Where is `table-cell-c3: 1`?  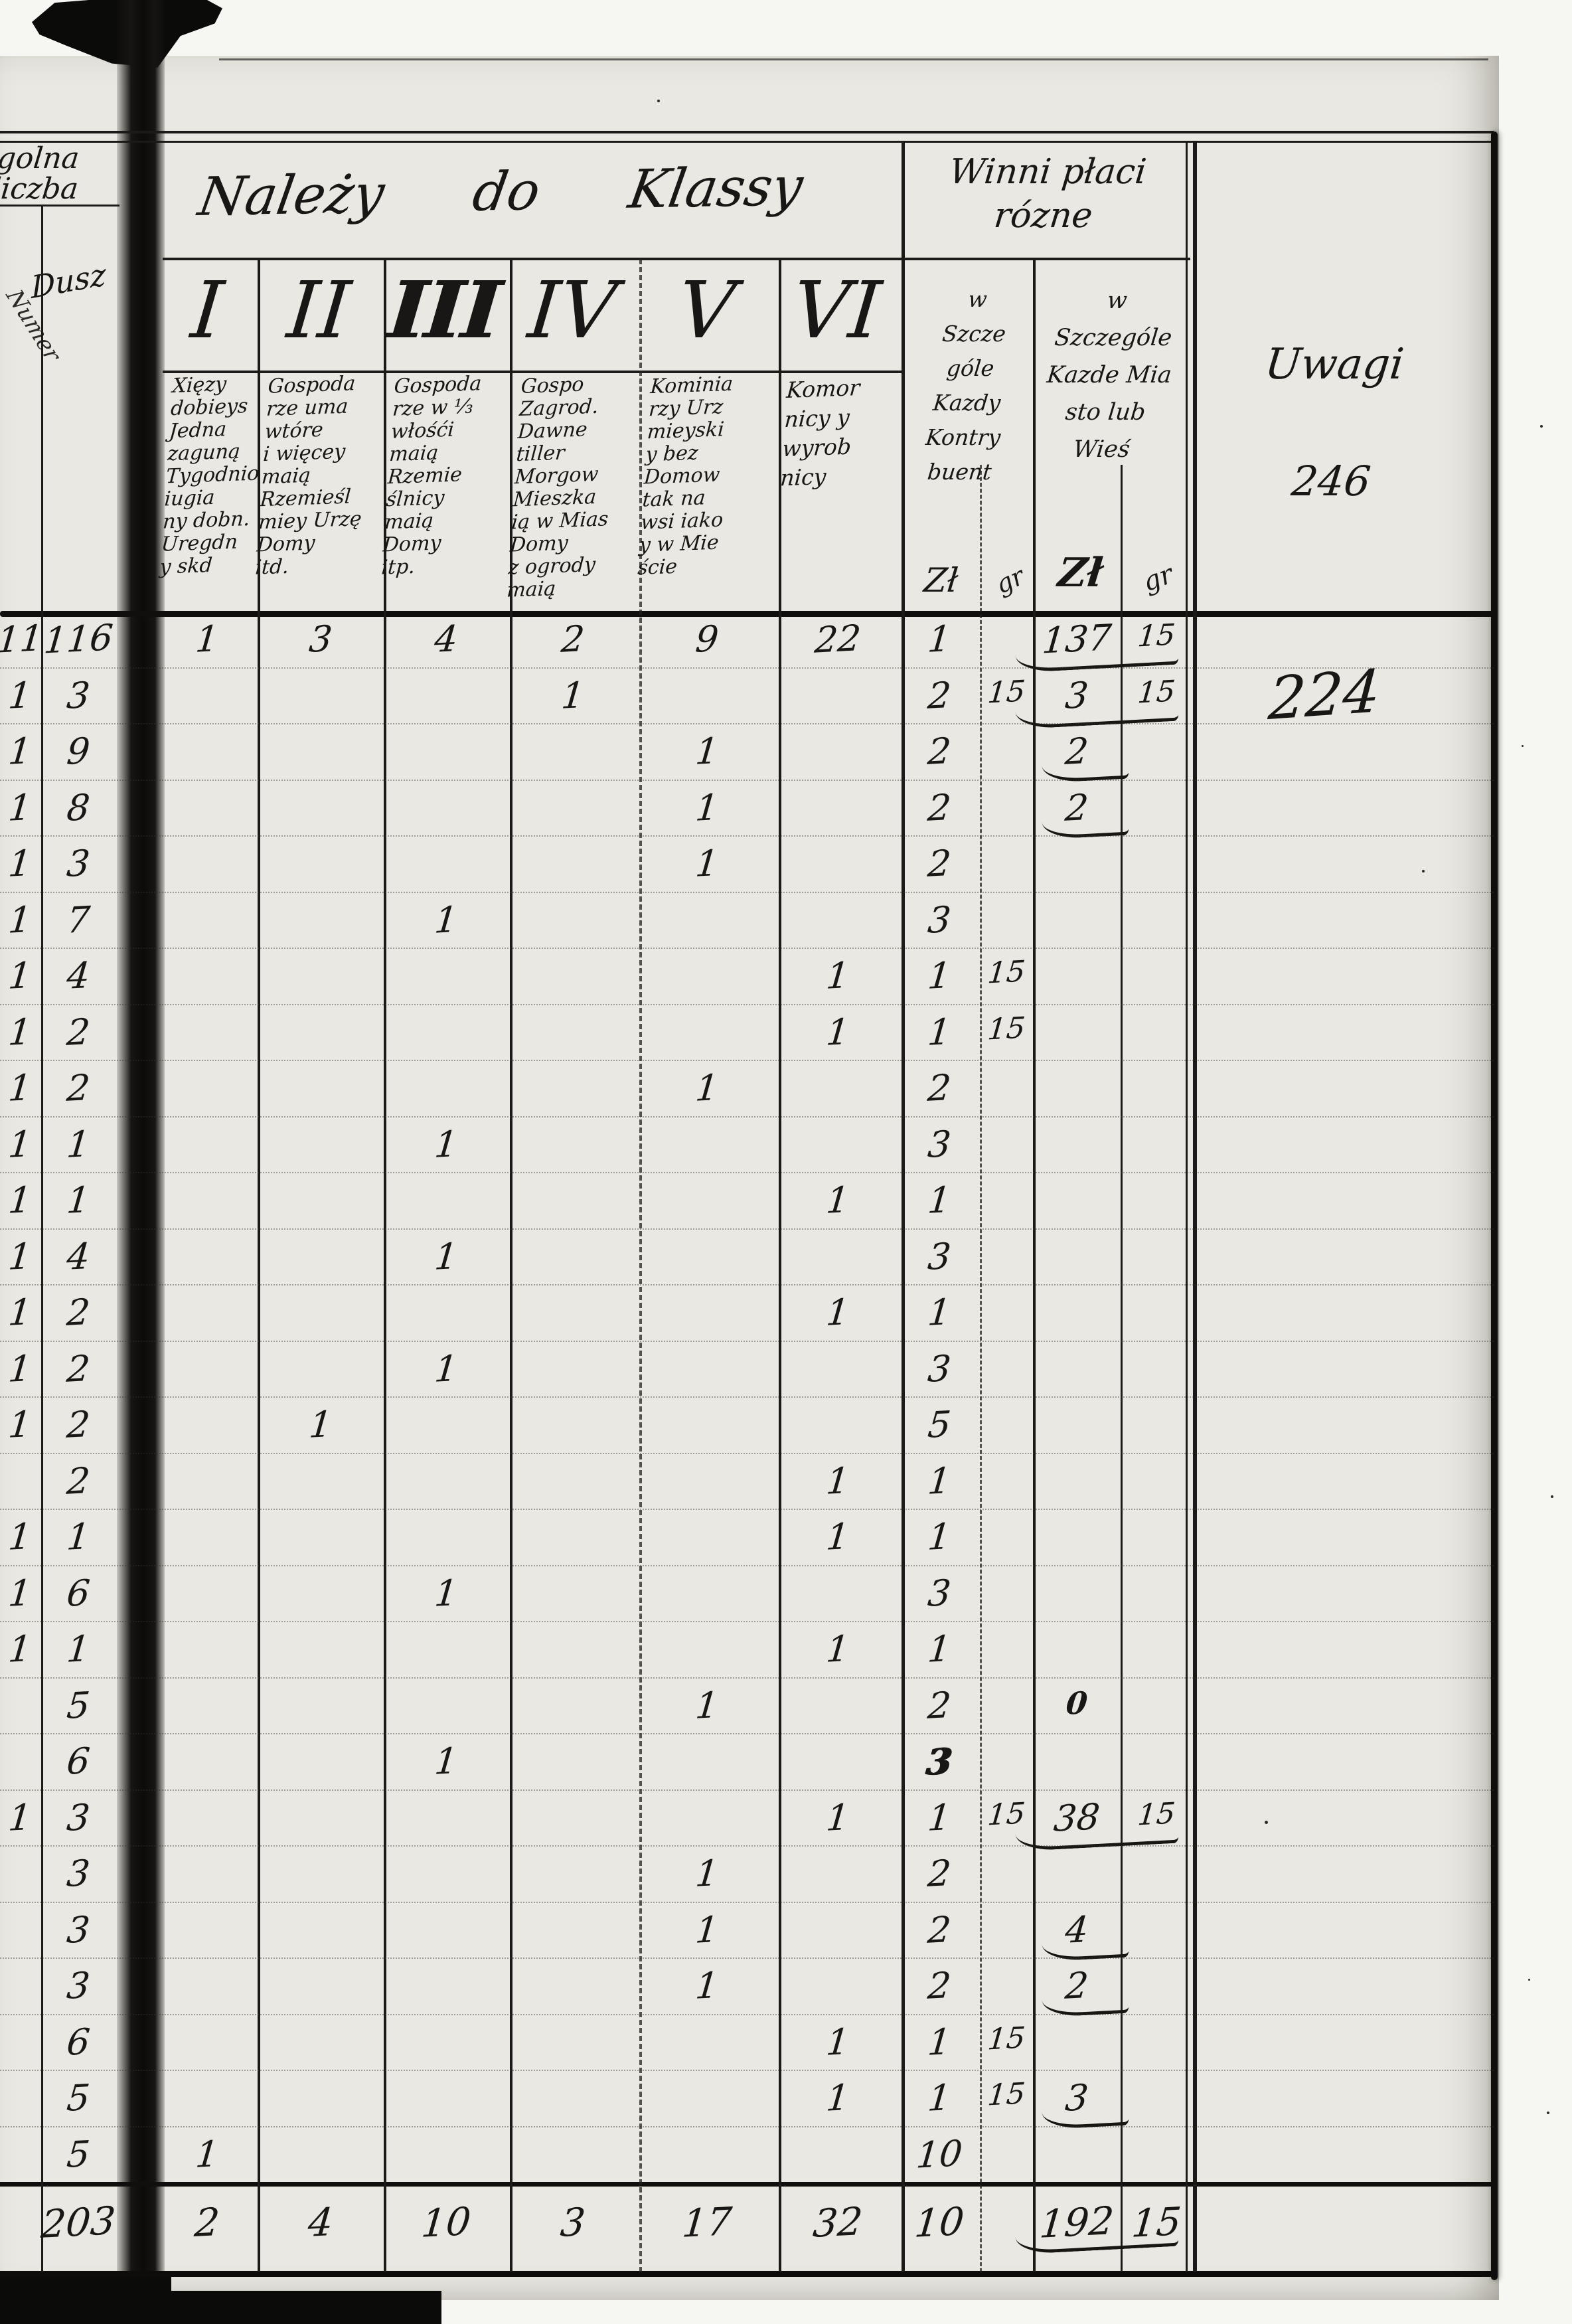 table-cell-c3: 1 is located at coordinates (446, 1256).